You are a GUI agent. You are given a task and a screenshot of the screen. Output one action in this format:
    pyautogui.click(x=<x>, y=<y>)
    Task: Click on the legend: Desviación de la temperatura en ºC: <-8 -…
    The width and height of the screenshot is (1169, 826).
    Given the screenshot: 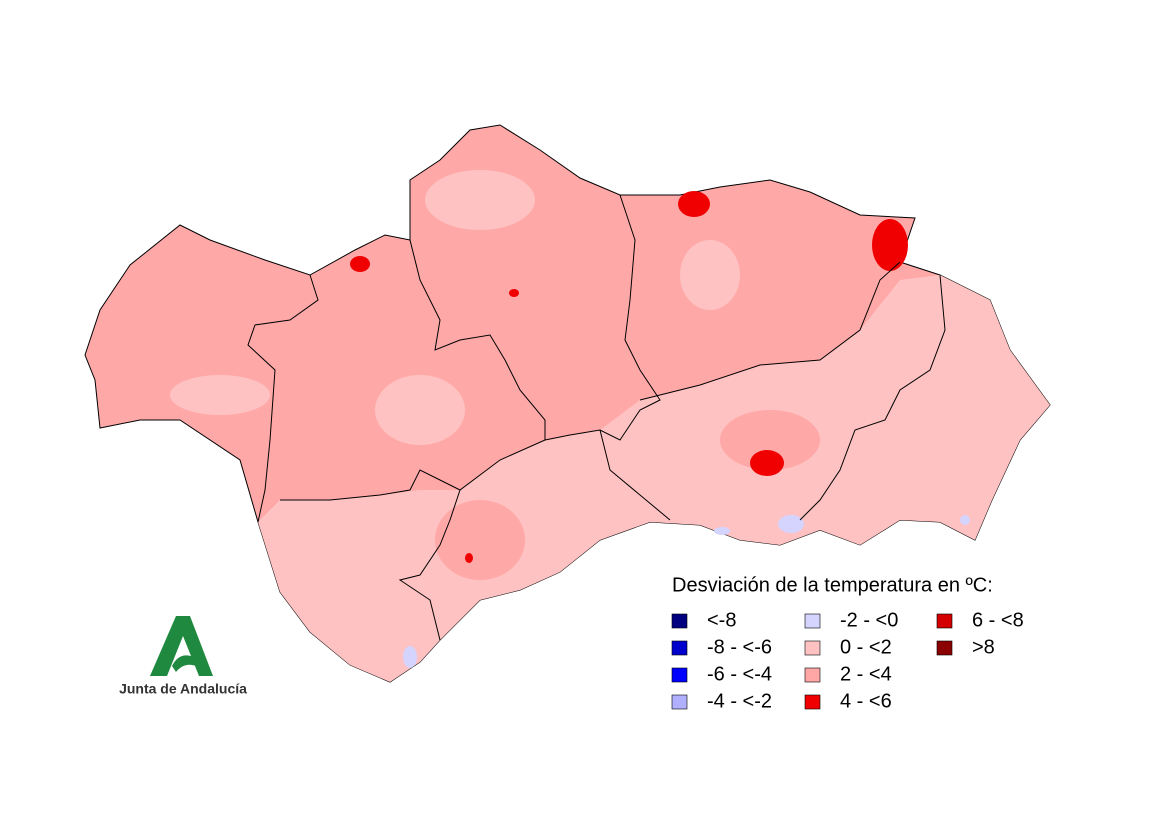 What is the action you would take?
    pyautogui.click(x=847, y=643)
    